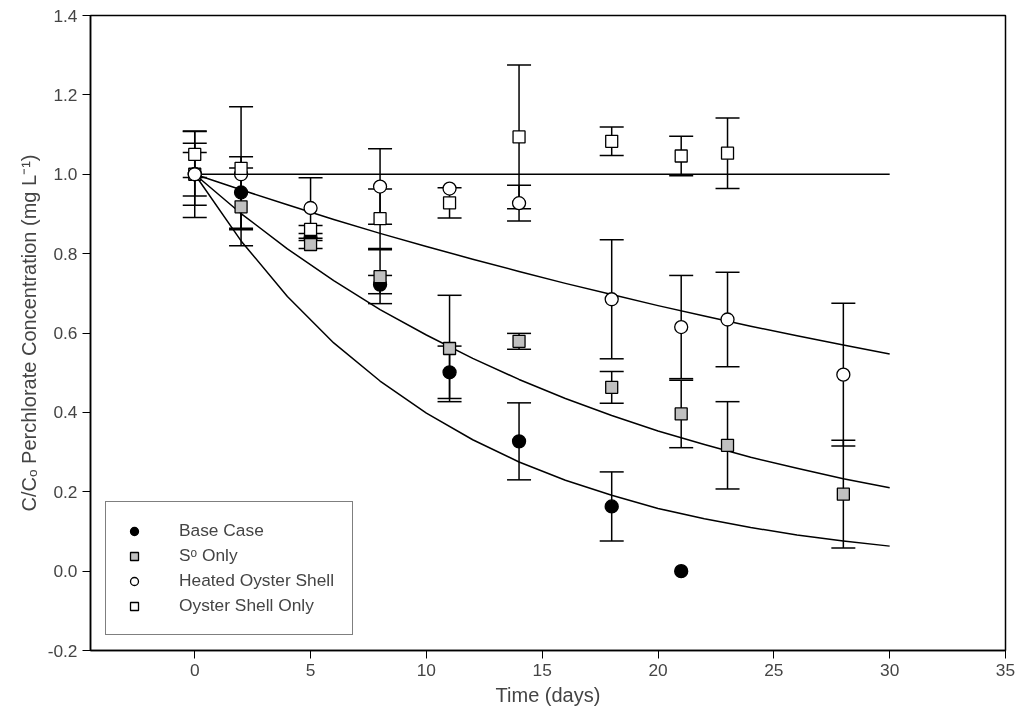  I want to click on y-tick-label: 1.2, so click(65, 94).